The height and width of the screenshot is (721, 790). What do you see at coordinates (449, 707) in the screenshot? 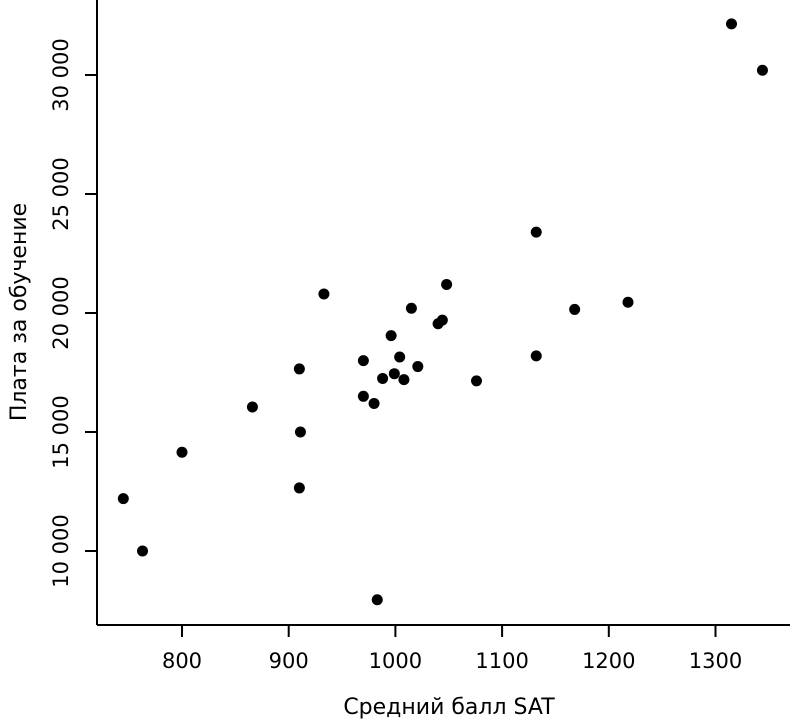
I see `x-axis-title: Средний балл SAT` at bounding box center [449, 707].